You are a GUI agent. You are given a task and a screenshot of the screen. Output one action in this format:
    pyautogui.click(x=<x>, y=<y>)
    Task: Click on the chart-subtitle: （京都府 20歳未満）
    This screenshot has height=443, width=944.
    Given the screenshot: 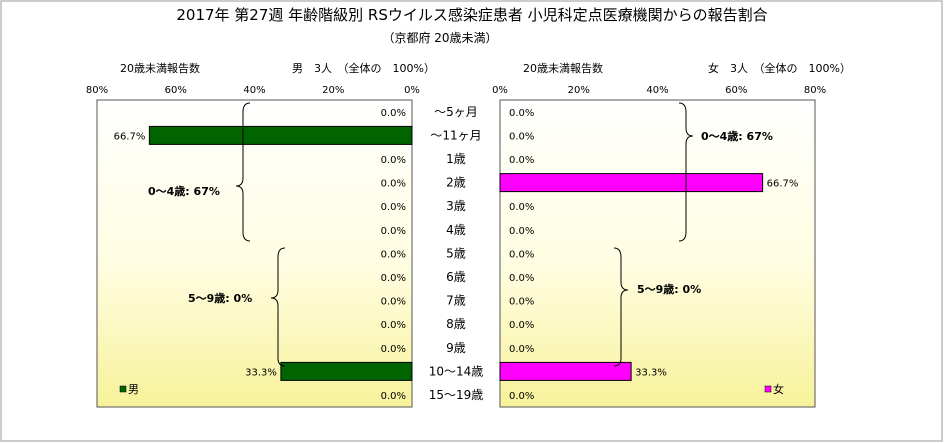 What is the action you would take?
    pyautogui.click(x=439, y=37)
    